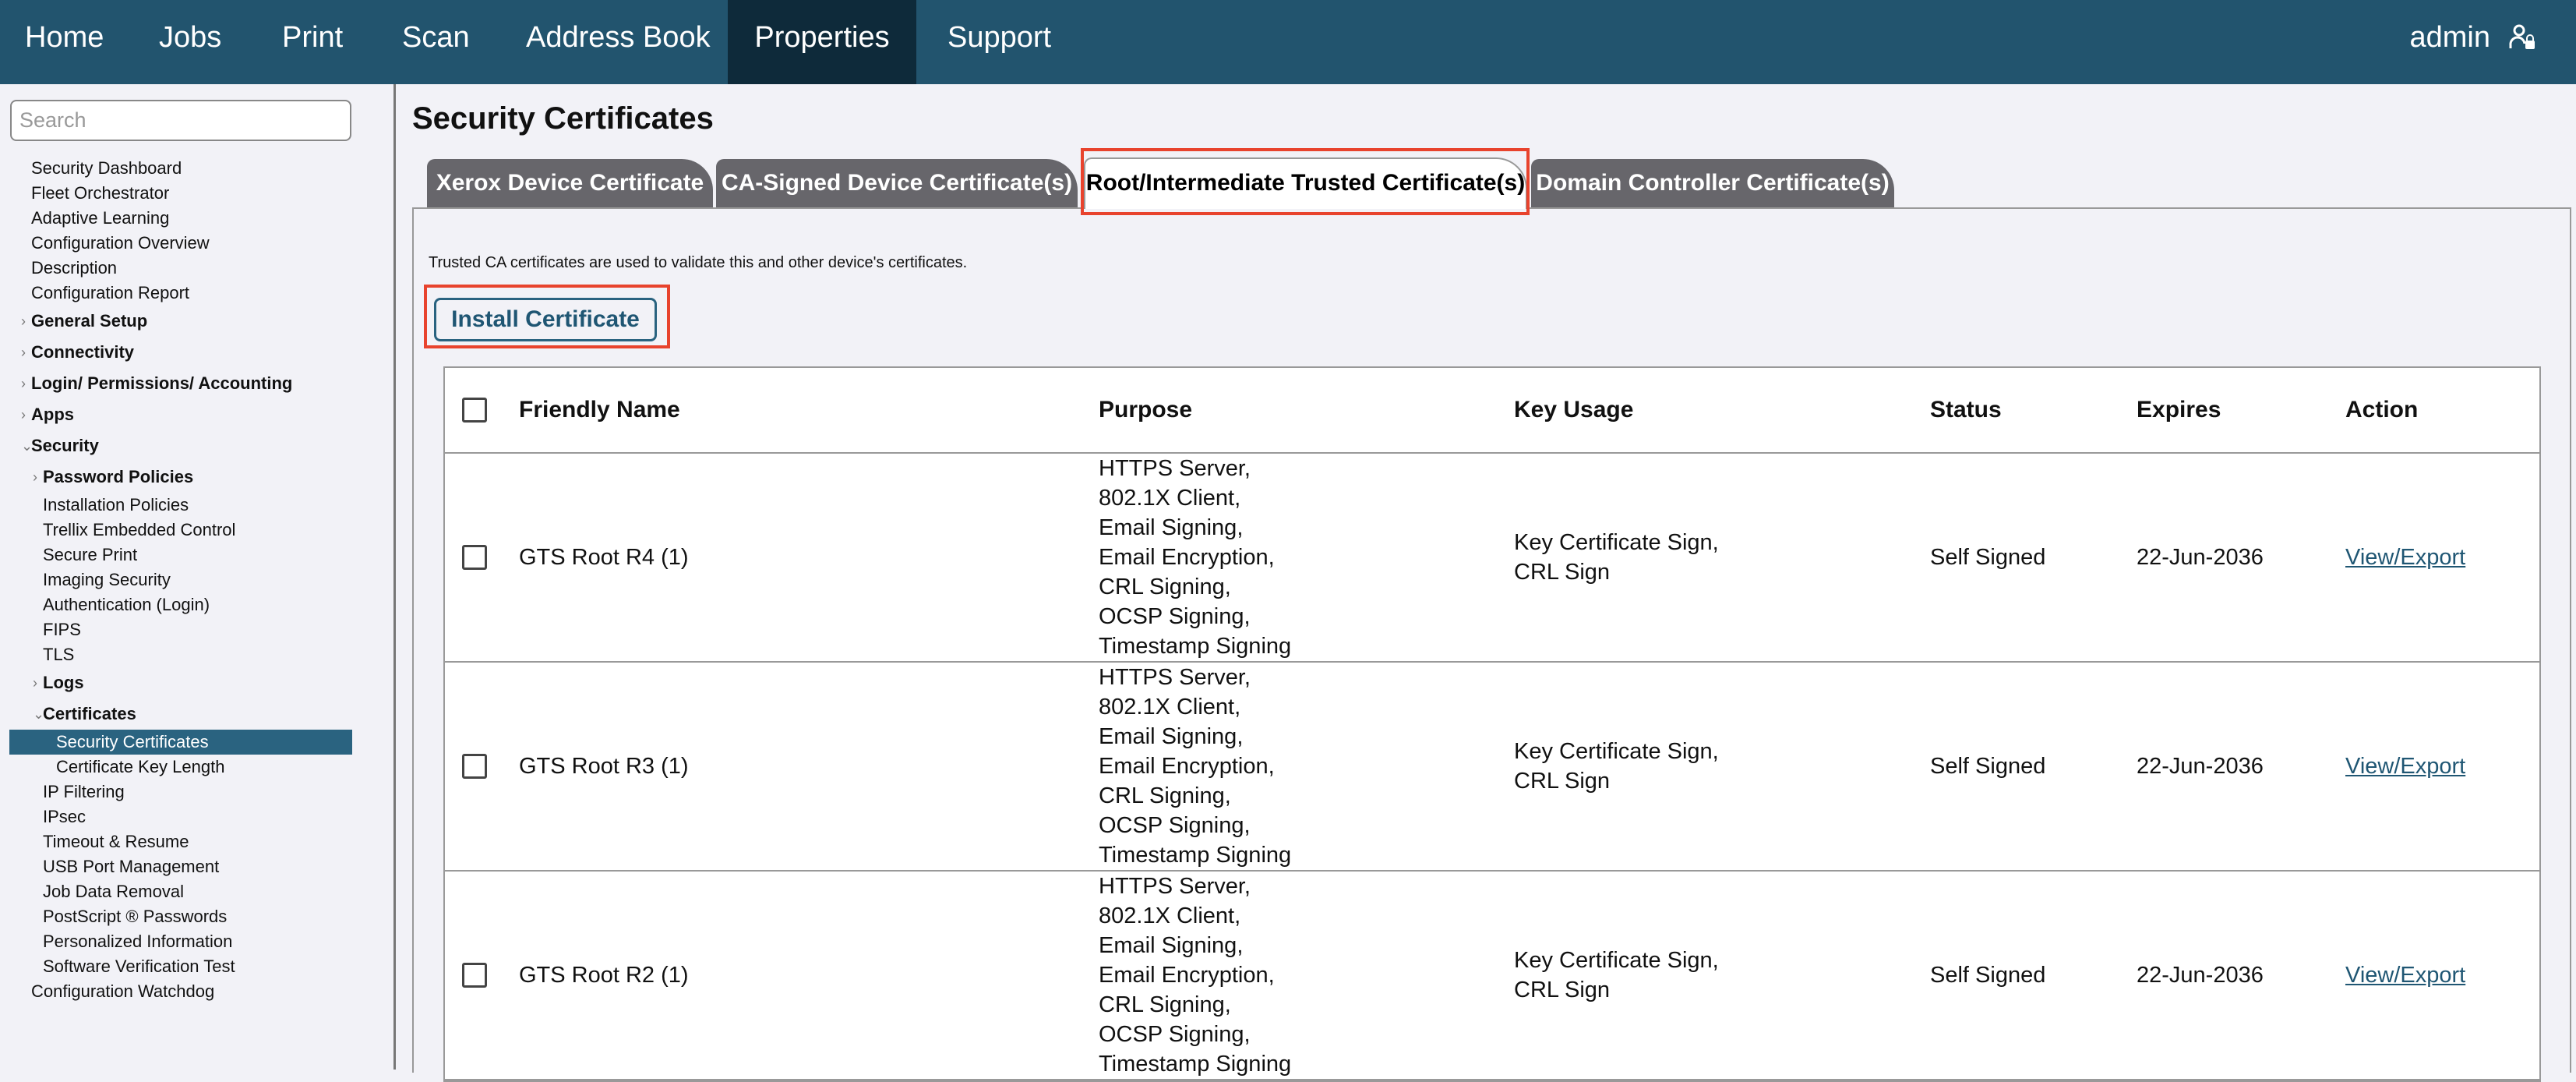 The height and width of the screenshot is (1082, 2576). What do you see at coordinates (198, 530) in the screenshot?
I see `sidebar-item-trellix-embedded-control: Trellix Embedded Control` at bounding box center [198, 530].